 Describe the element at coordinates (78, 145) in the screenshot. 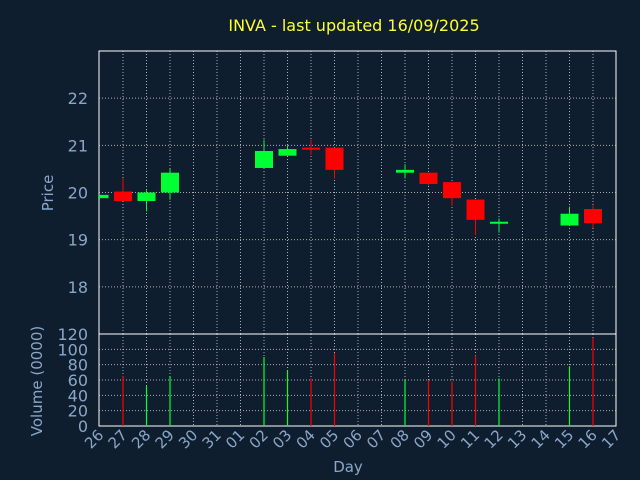

I see `price-y-tick-label: 21` at that location.